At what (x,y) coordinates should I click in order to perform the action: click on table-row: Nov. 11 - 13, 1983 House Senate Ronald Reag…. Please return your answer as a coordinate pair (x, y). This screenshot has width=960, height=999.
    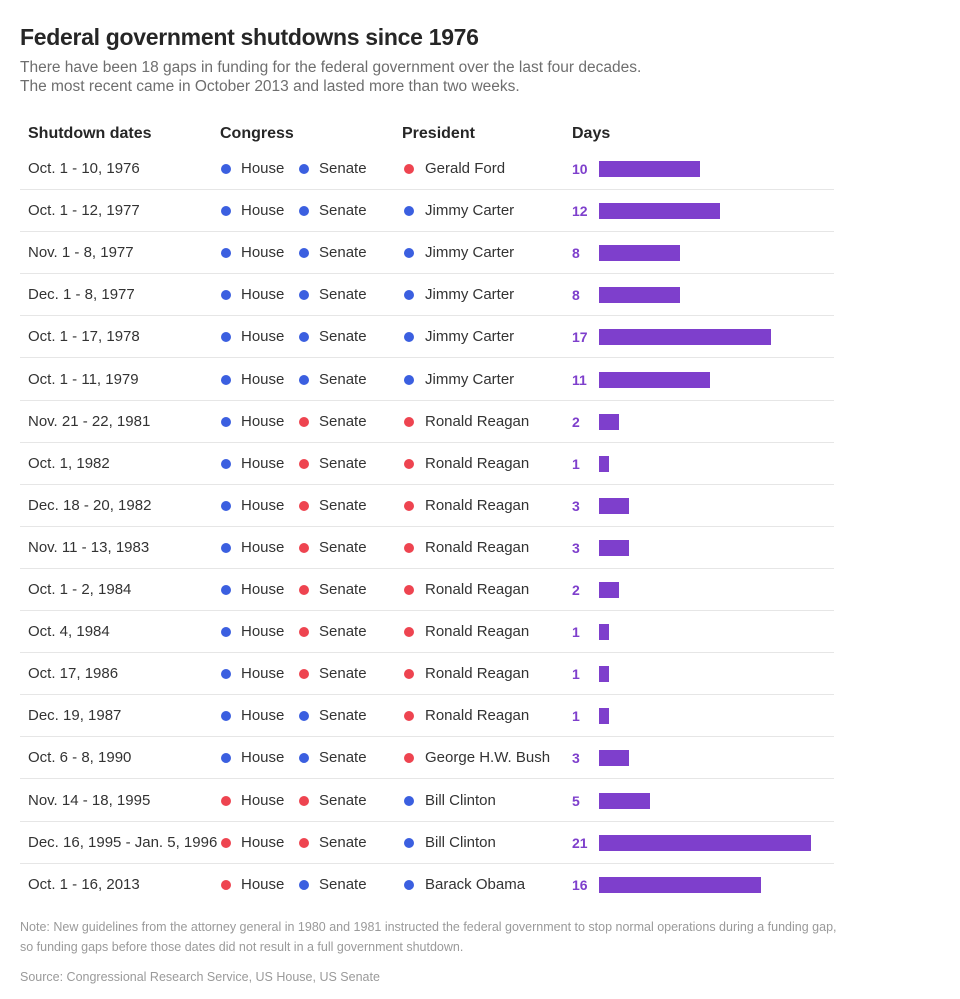
    Looking at the image, I should click on (427, 548).